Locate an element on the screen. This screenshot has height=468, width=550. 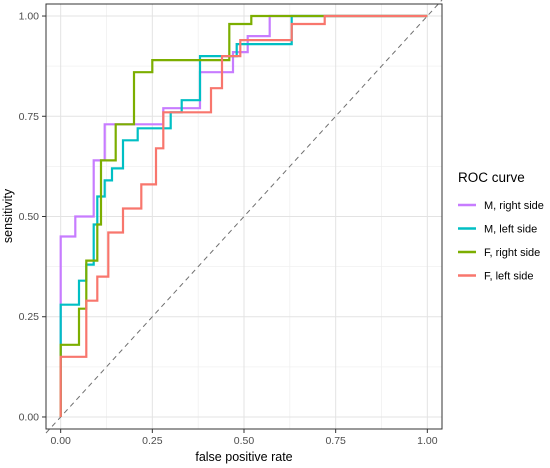
y-axis-title: sensitivity is located at coordinates (8, 215).